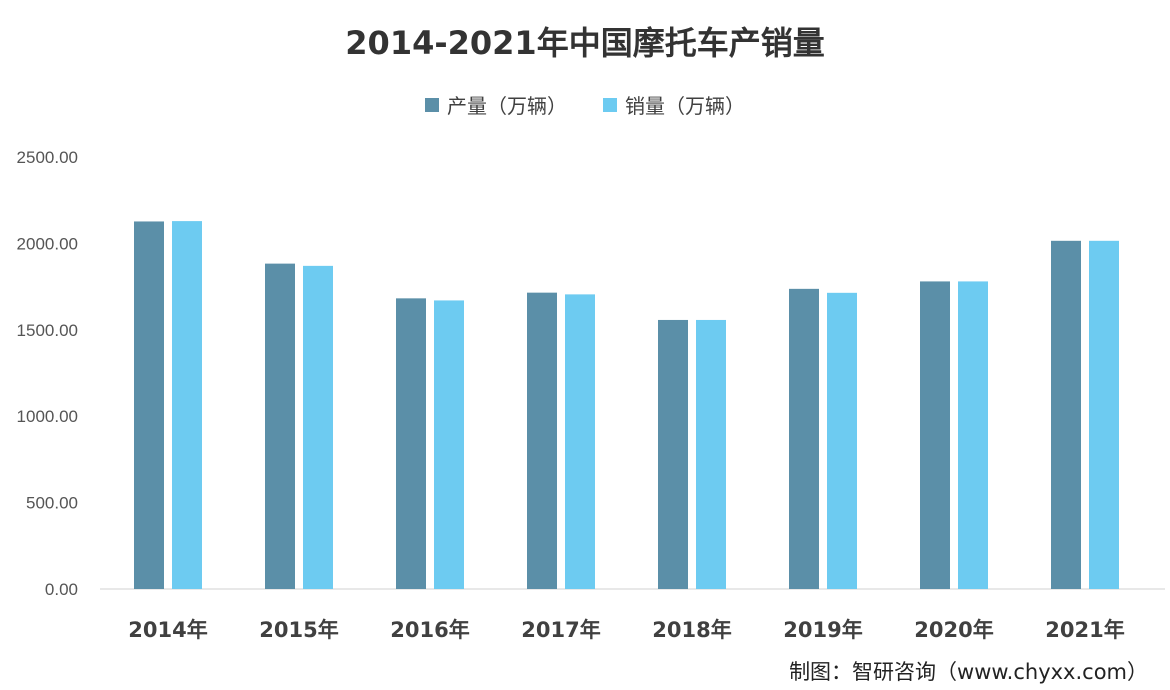 The image size is (1170, 690). I want to click on bar-production-2014年, so click(149, 405).